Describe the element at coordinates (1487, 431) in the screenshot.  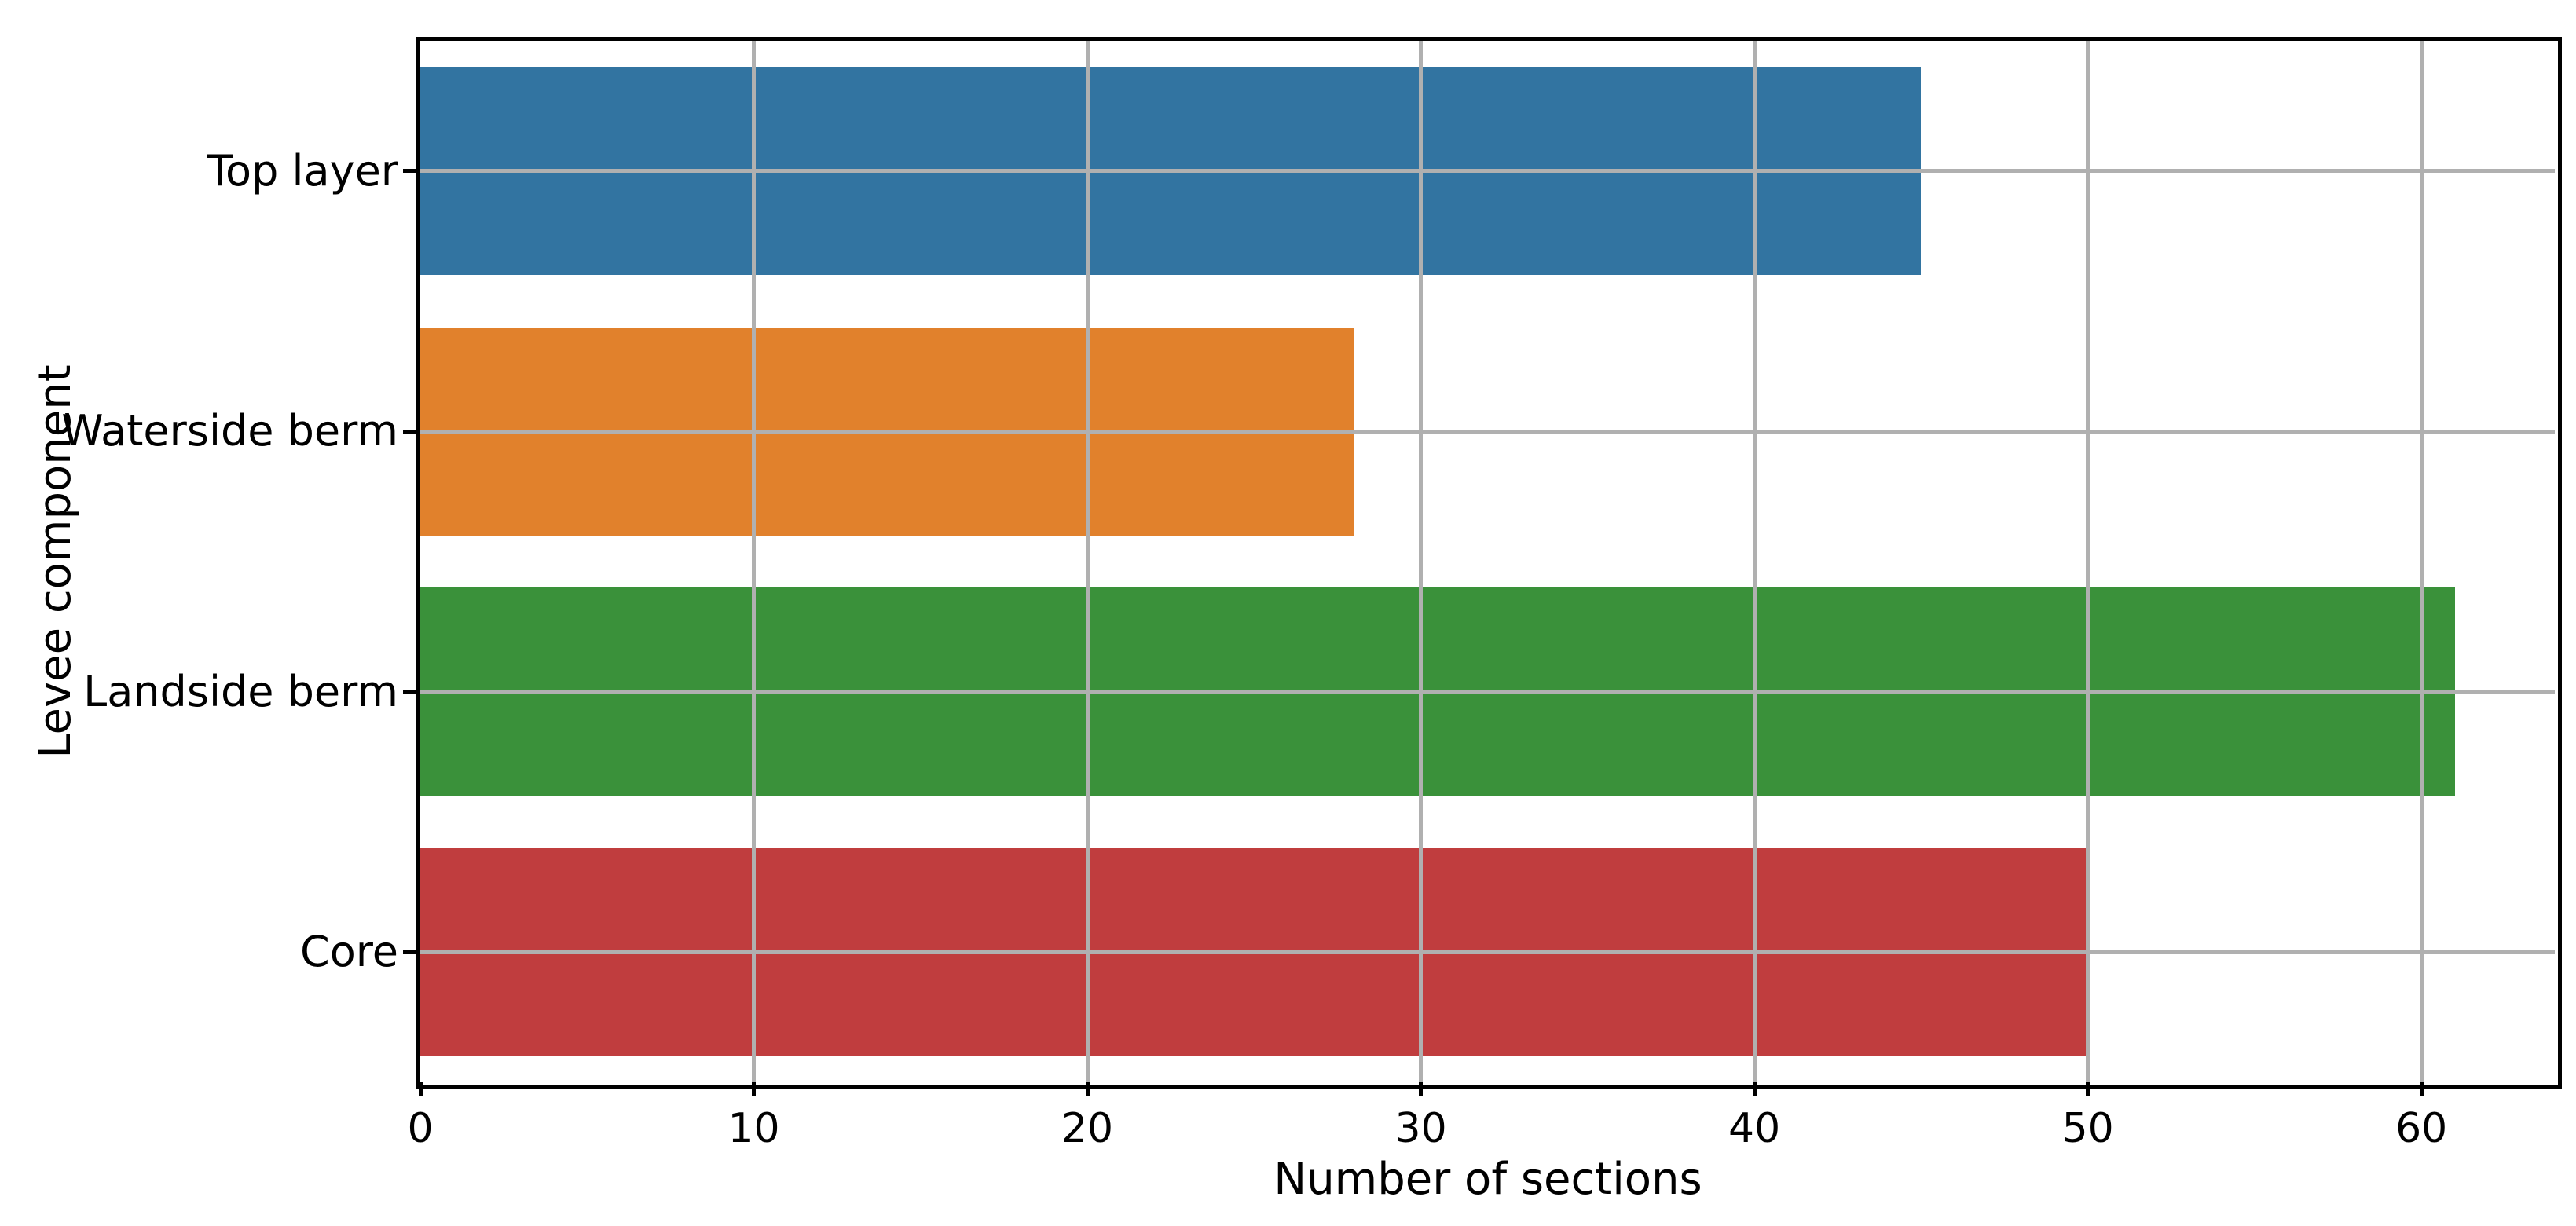
I see `gridline-y-waterside-berm` at that location.